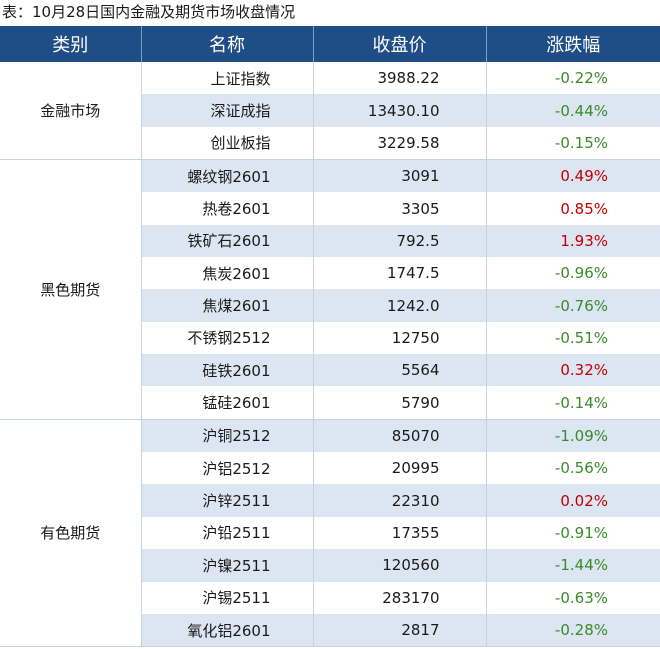 This screenshot has width=660, height=649. I want to click on table-row: 焦煤2601 1242.0 -0.76%, so click(330, 305).